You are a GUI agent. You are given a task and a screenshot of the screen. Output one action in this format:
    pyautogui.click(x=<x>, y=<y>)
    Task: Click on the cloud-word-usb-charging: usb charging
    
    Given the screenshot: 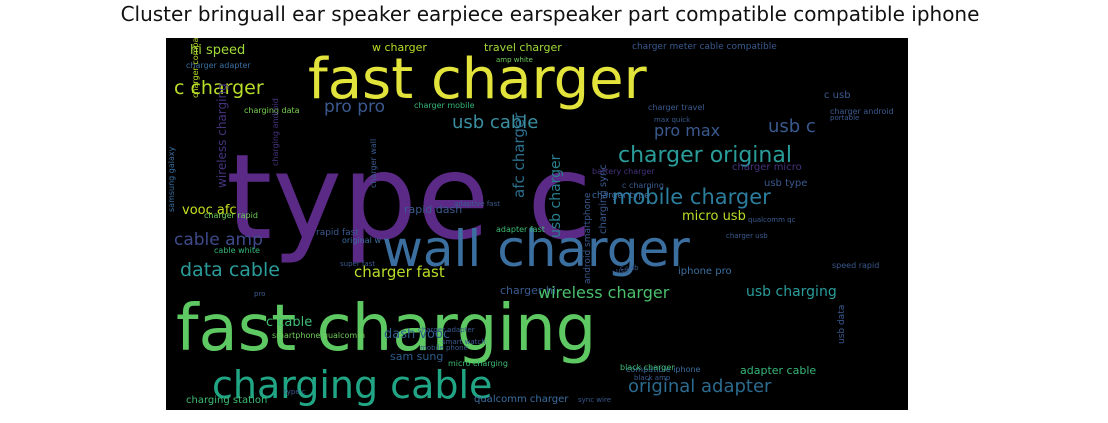 What is the action you would take?
    pyautogui.click(x=791, y=292)
    